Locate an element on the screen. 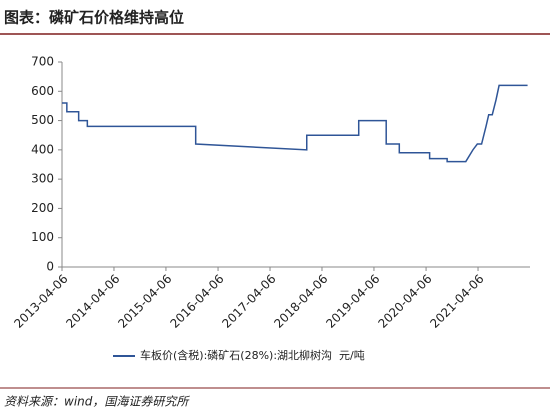 This screenshot has height=418, width=550. x-tick-label: 2013-04-06 is located at coordinates (40, 301).